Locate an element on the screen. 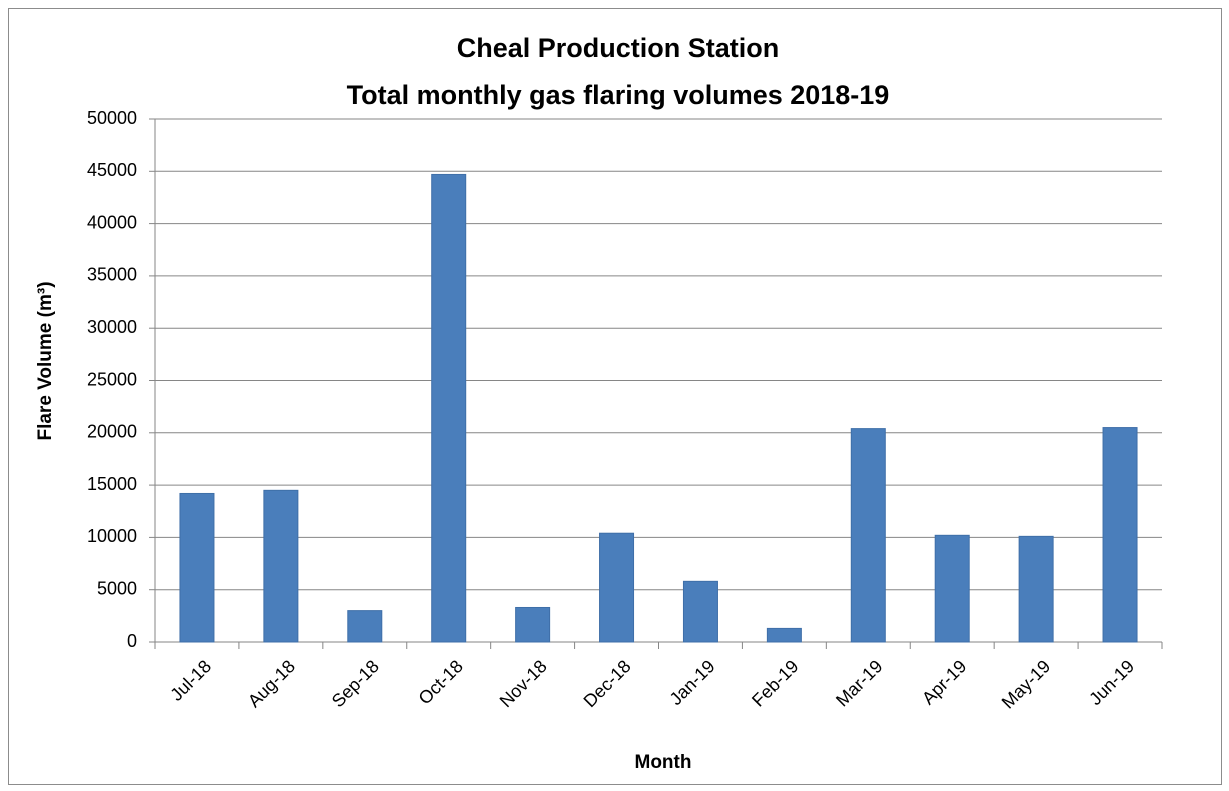  y-tick-label: 25000 is located at coordinates (112, 379).